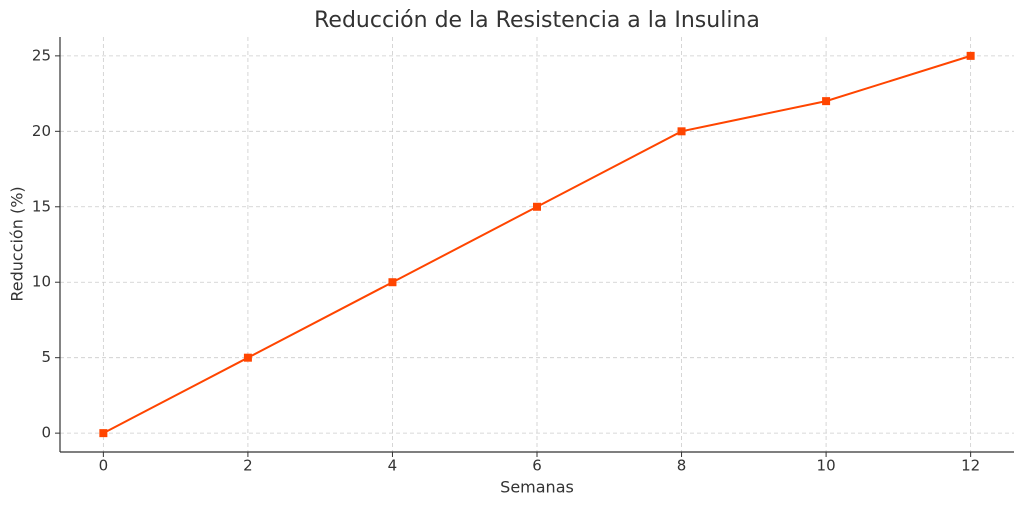 Image resolution: width=1024 pixels, height=507 pixels. What do you see at coordinates (104, 466) in the screenshot?
I see `x-tick-label: 0` at bounding box center [104, 466].